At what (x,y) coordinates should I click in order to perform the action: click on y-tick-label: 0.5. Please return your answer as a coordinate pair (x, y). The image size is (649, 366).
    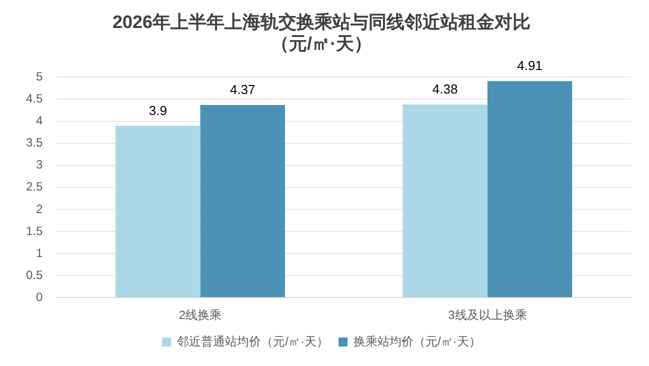
    Looking at the image, I should click on (34, 275).